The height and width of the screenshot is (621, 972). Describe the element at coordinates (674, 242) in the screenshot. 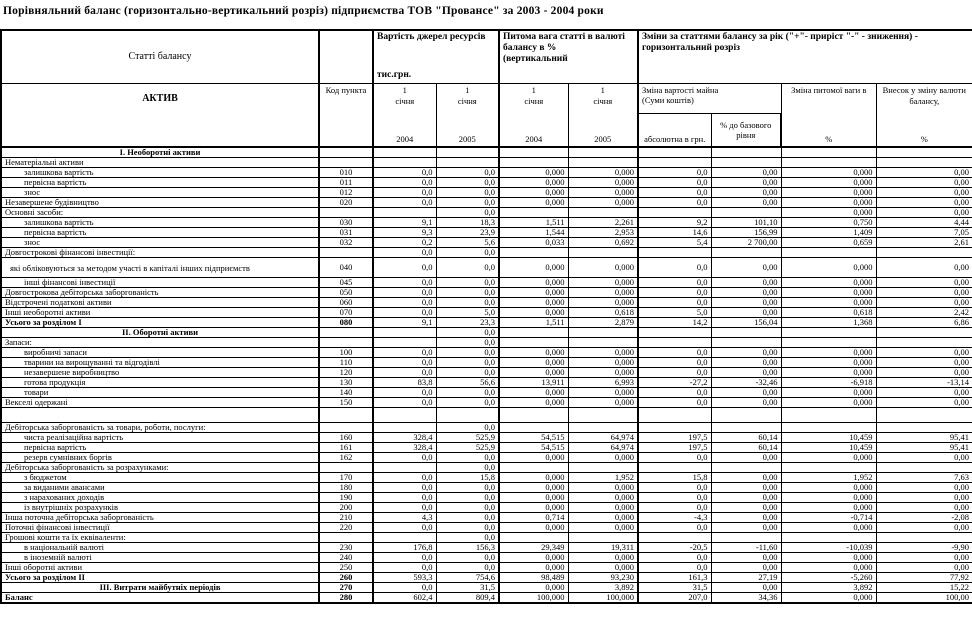

I see `cell-value: 5,4` at that location.